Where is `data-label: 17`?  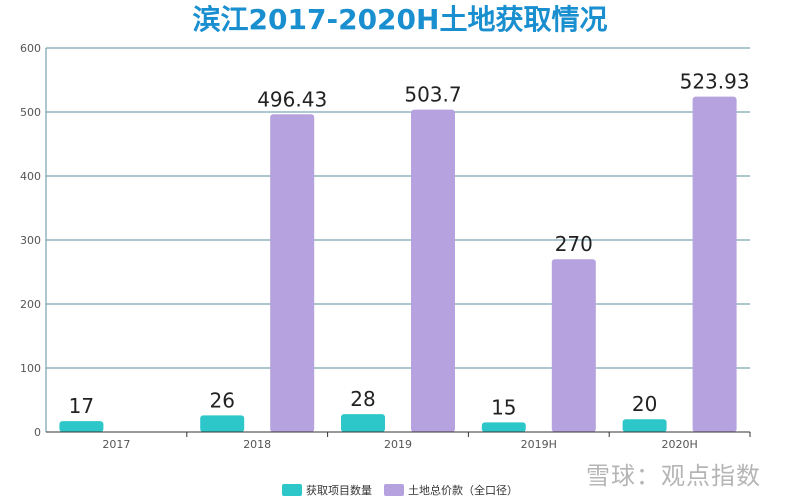 data-label: 17 is located at coordinates (81, 406).